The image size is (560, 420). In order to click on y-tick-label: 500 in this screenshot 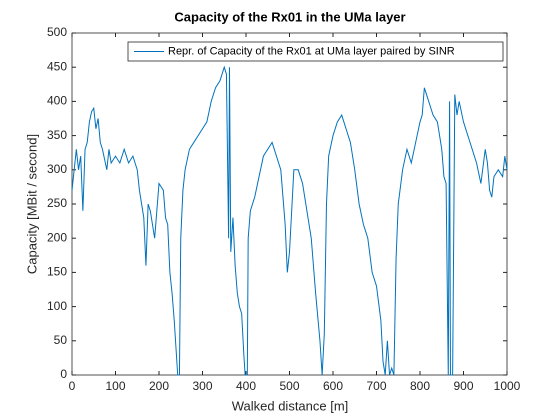, I will do `click(57, 32)`.